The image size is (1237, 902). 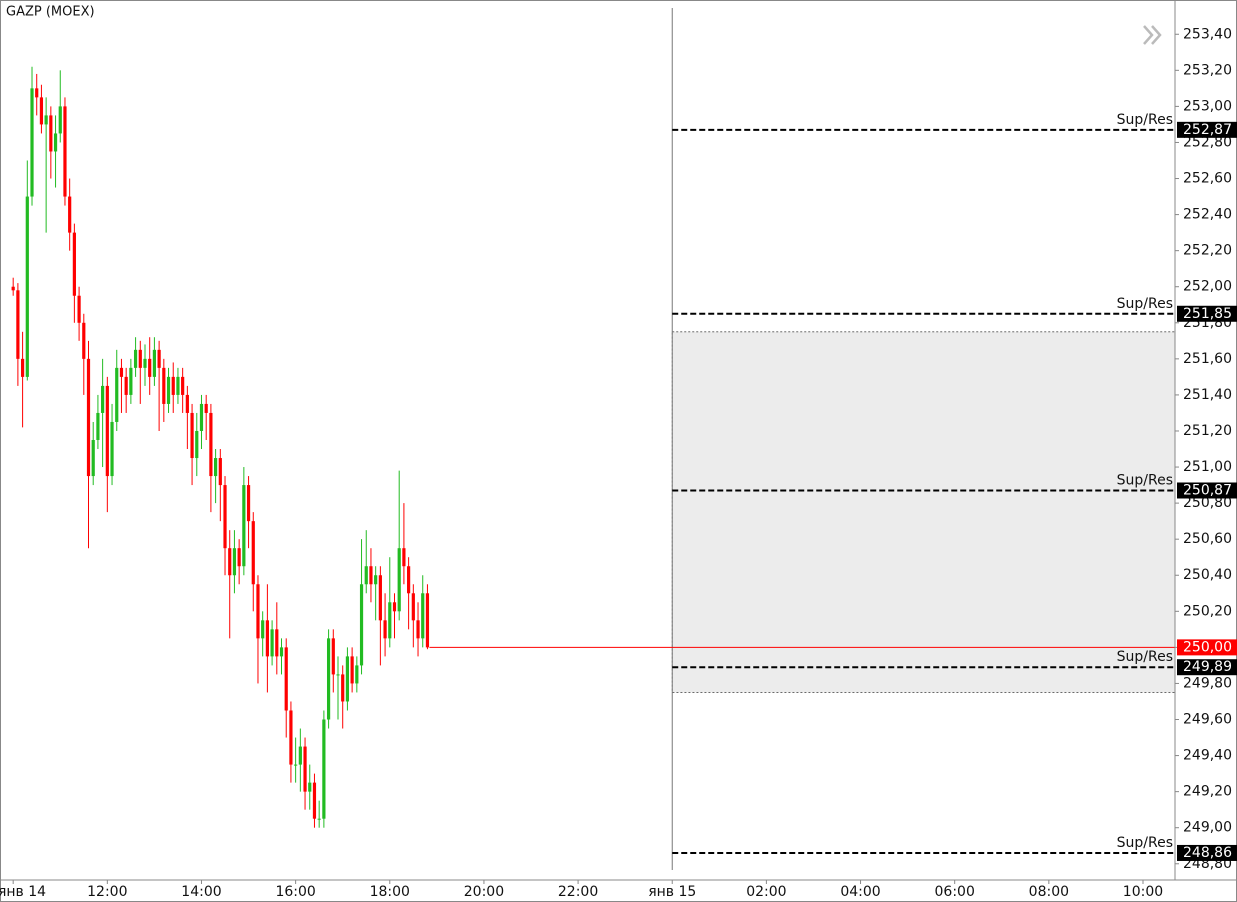 I want to click on y-tick-label: 251,60, so click(x=1207, y=359).